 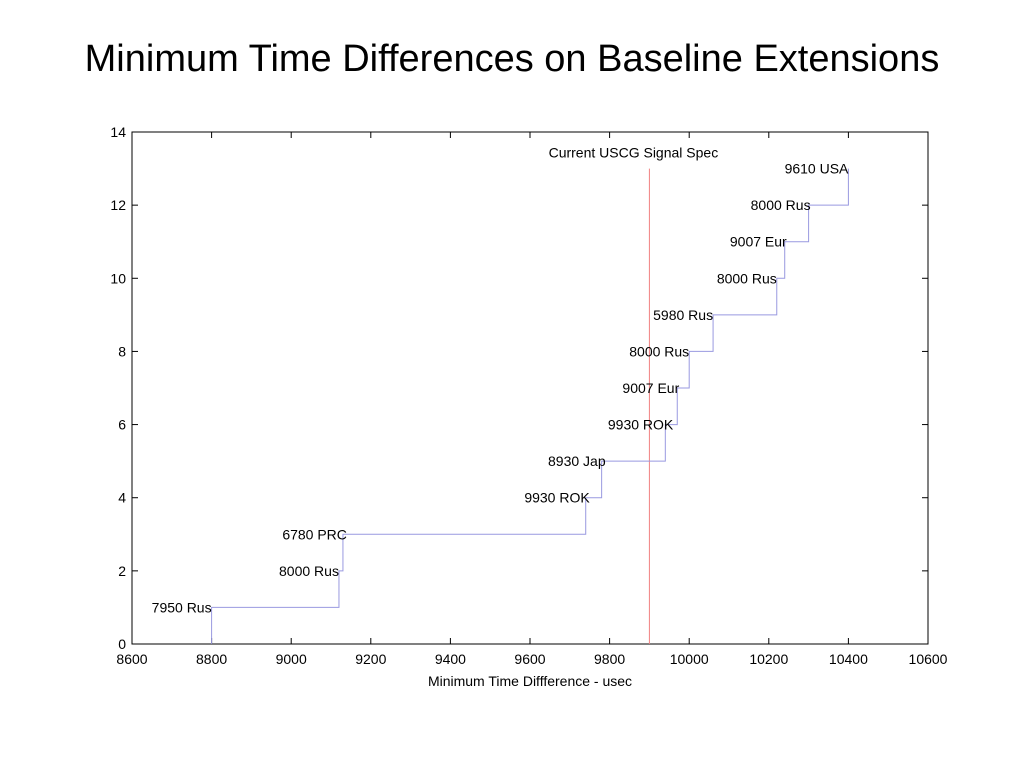 What do you see at coordinates (817, 169) in the screenshot?
I see `step-annotation: 9610 USA` at bounding box center [817, 169].